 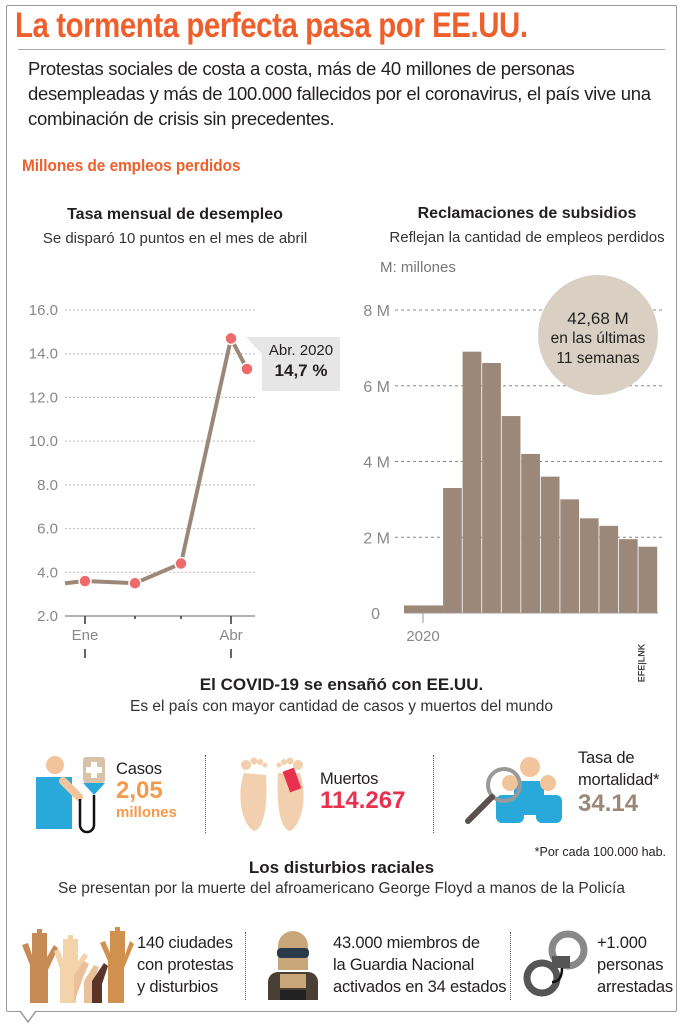 I want to click on cases-value: 2,05, so click(x=139, y=790).